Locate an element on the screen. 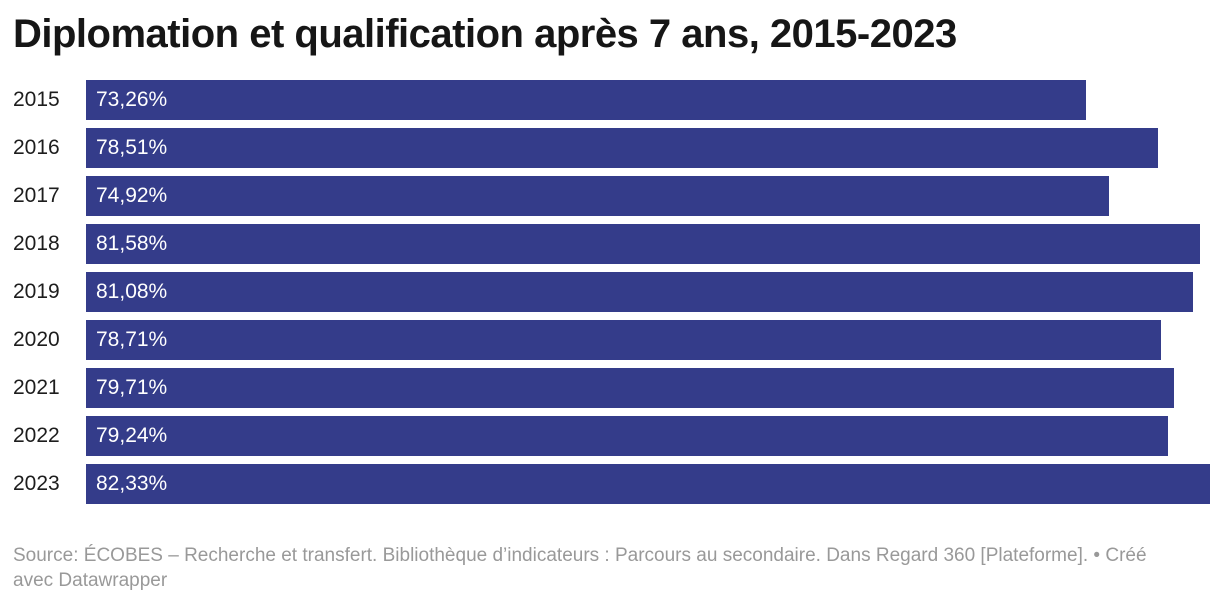 The width and height of the screenshot is (1220, 616). bar-value-label: 78,71% is located at coordinates (132, 339).